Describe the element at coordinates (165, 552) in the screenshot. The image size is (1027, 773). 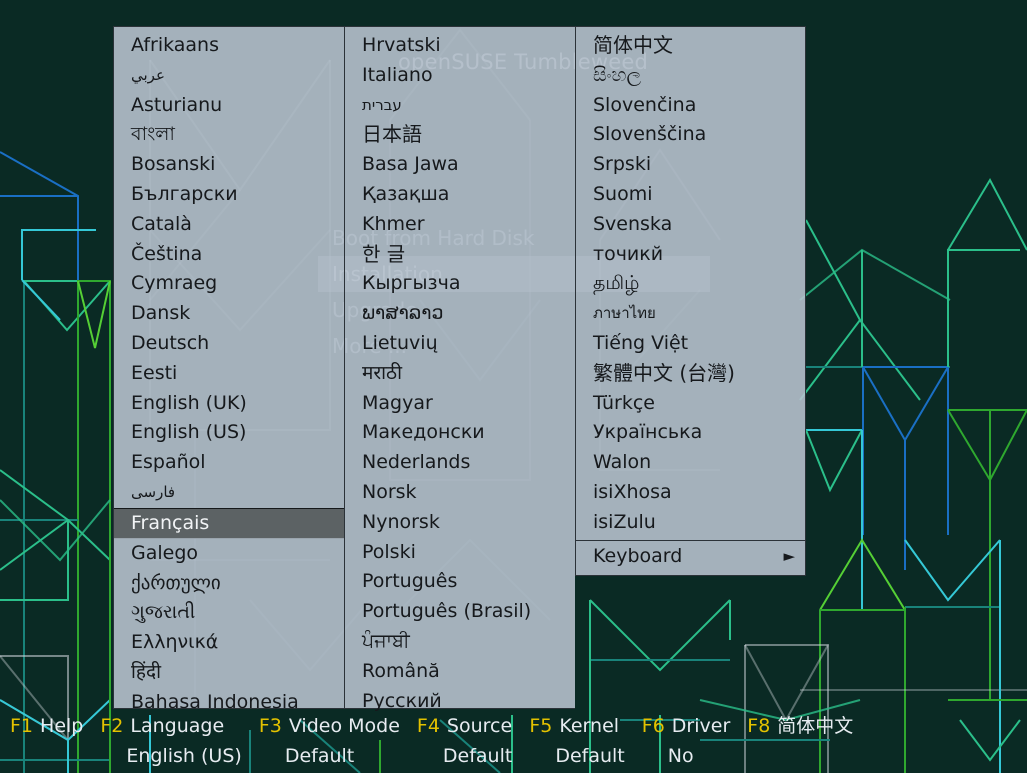
I see `language-item-galego: Galego` at that location.